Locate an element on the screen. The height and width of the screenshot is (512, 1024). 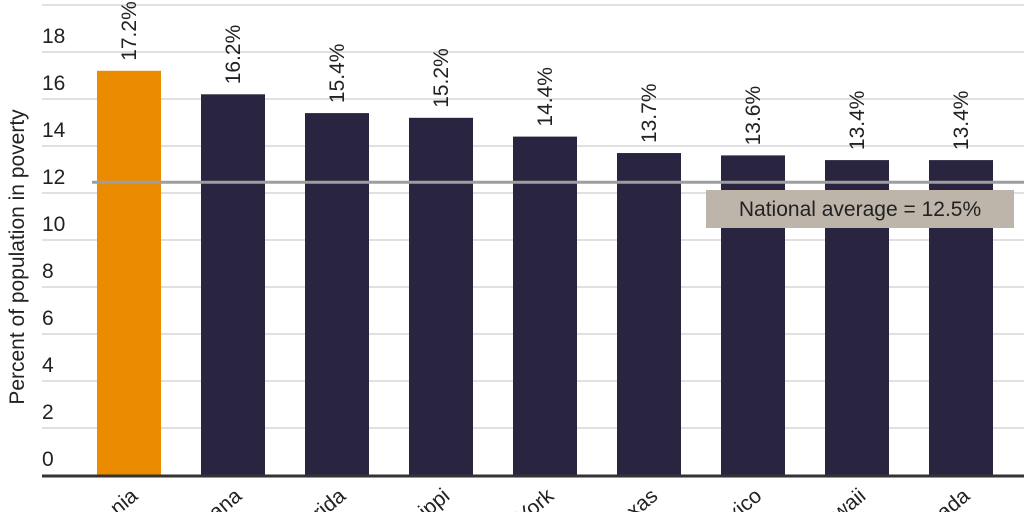
x-tick-label: rida is located at coordinates (330, 498).